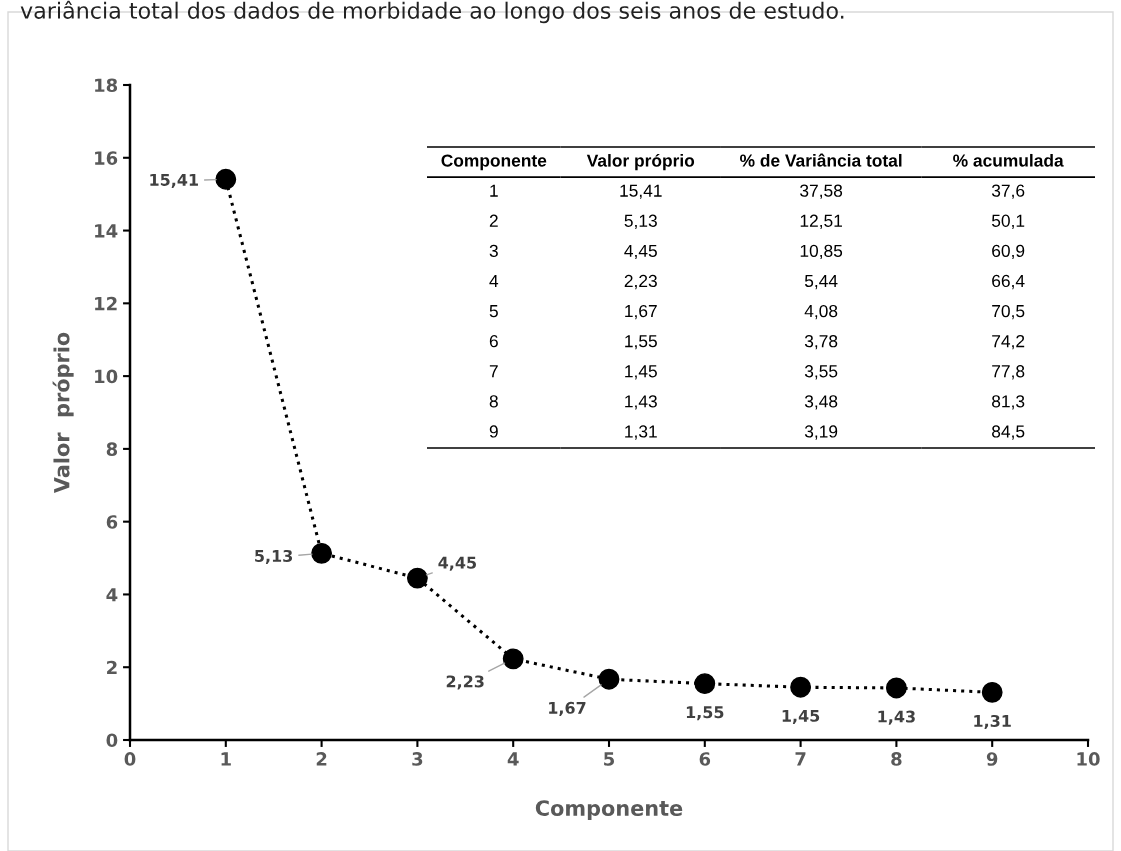 This screenshot has height=851, width=1121. I want to click on annotation: 15,41, so click(641, 191).